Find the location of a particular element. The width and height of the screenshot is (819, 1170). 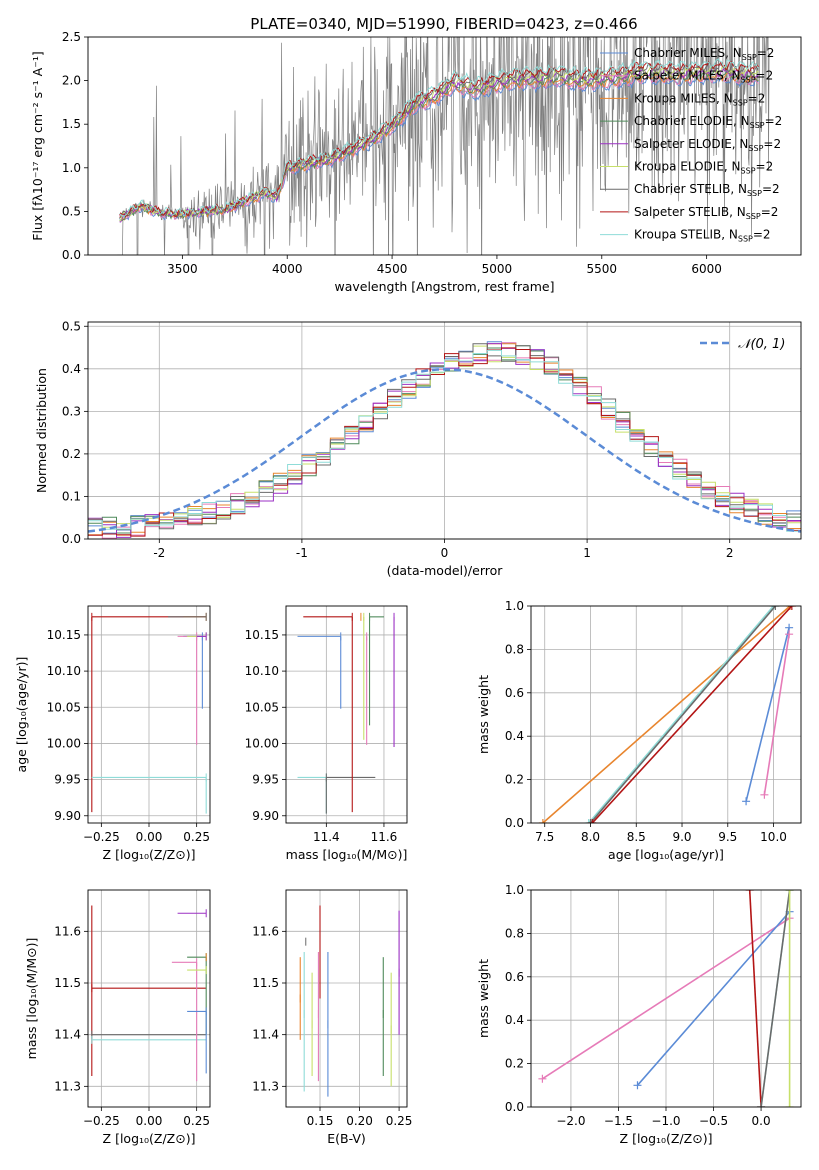

legend-label: Chabrier MILES, NSSP=2 is located at coordinates (704, 54).